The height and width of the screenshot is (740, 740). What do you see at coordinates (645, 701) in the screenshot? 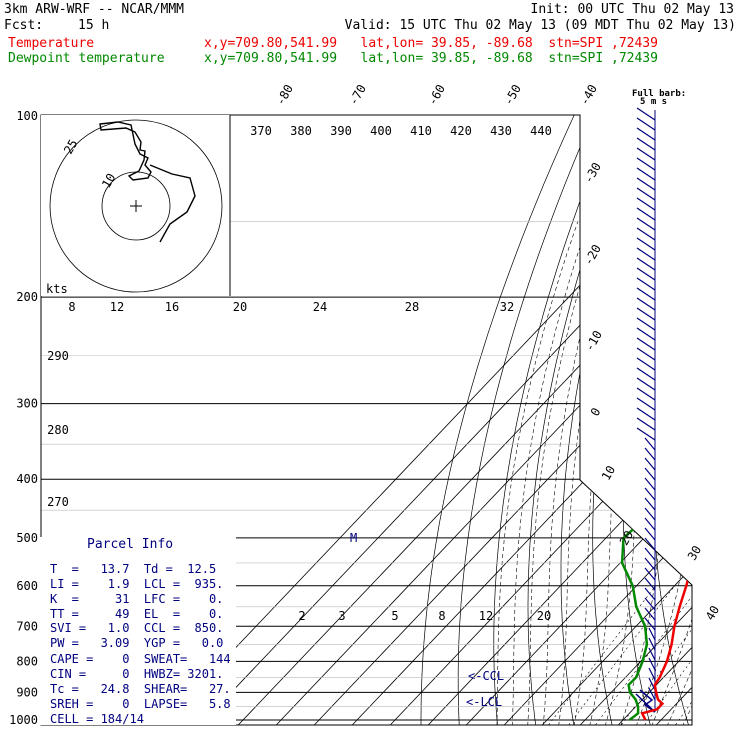
I see `wind-barb-cluster` at bounding box center [645, 701].